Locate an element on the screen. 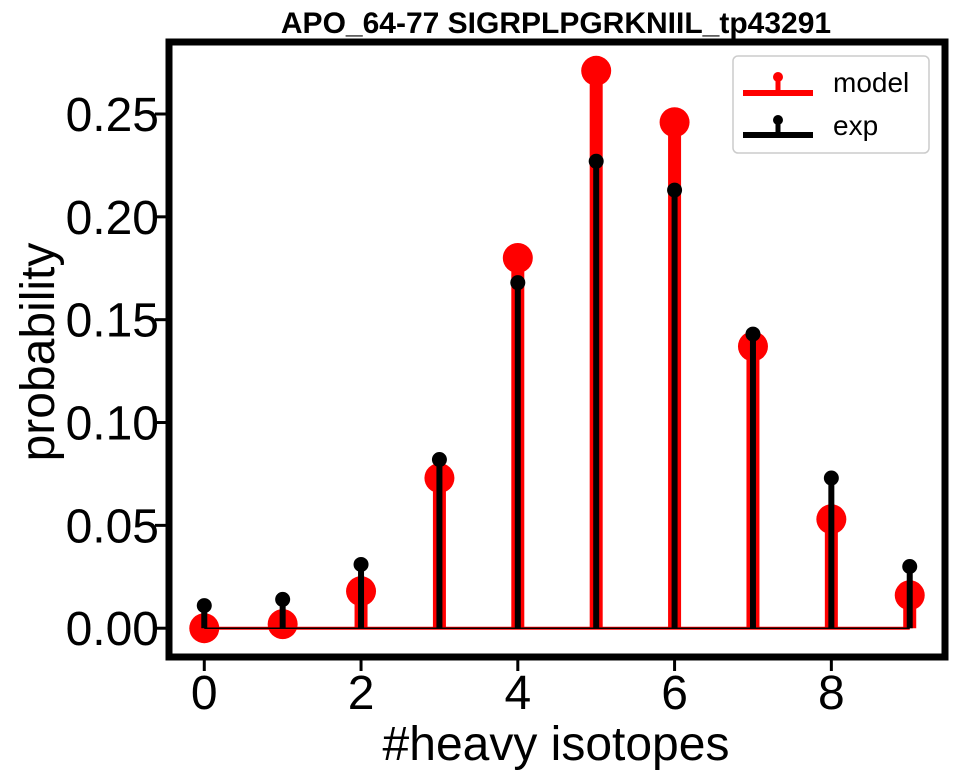 The image size is (953, 777). legend-model-label: model is located at coordinates (871, 82).